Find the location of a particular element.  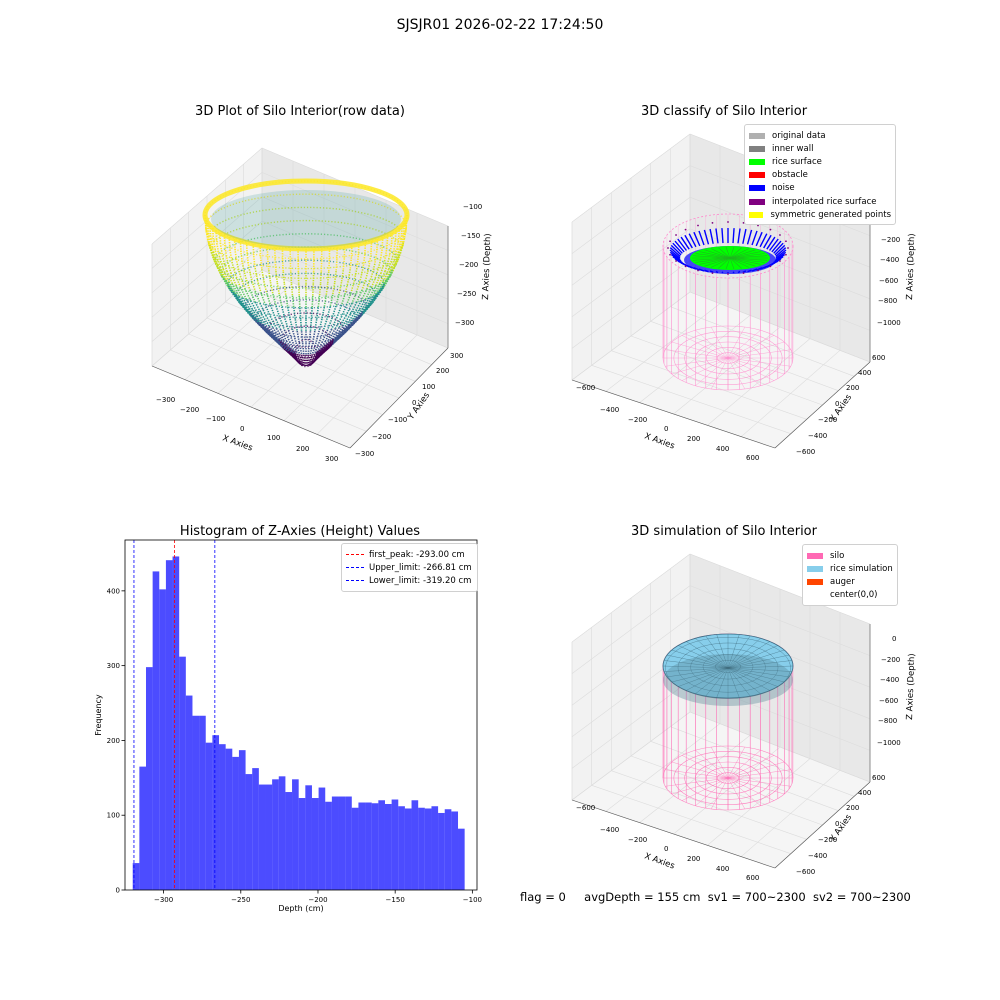

classify-ytick: −400 is located at coordinates (817, 436).